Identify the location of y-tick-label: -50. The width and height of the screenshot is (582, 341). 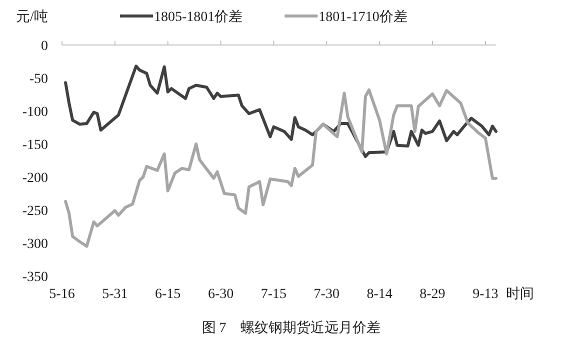
(38, 79).